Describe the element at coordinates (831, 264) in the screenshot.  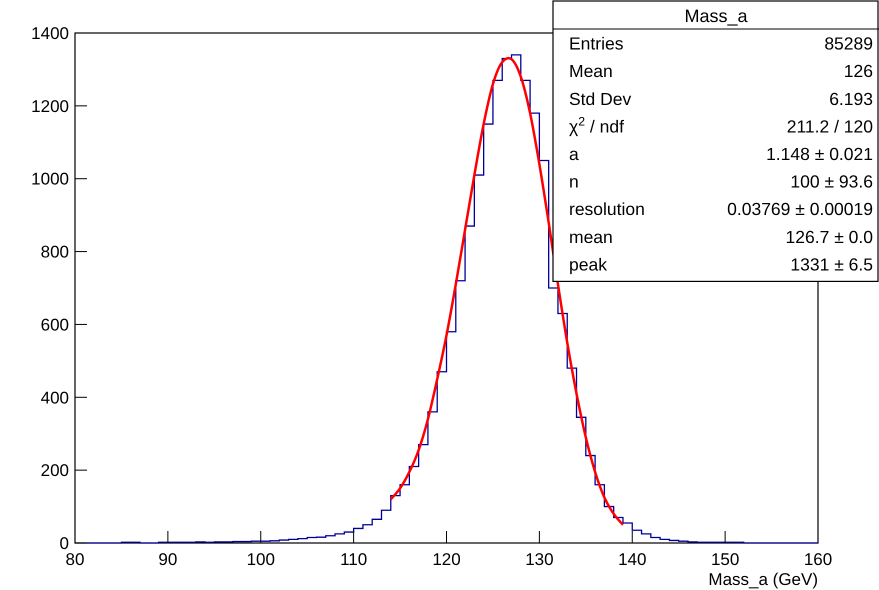
I see `annotation: 1331 ± 6.5` at that location.